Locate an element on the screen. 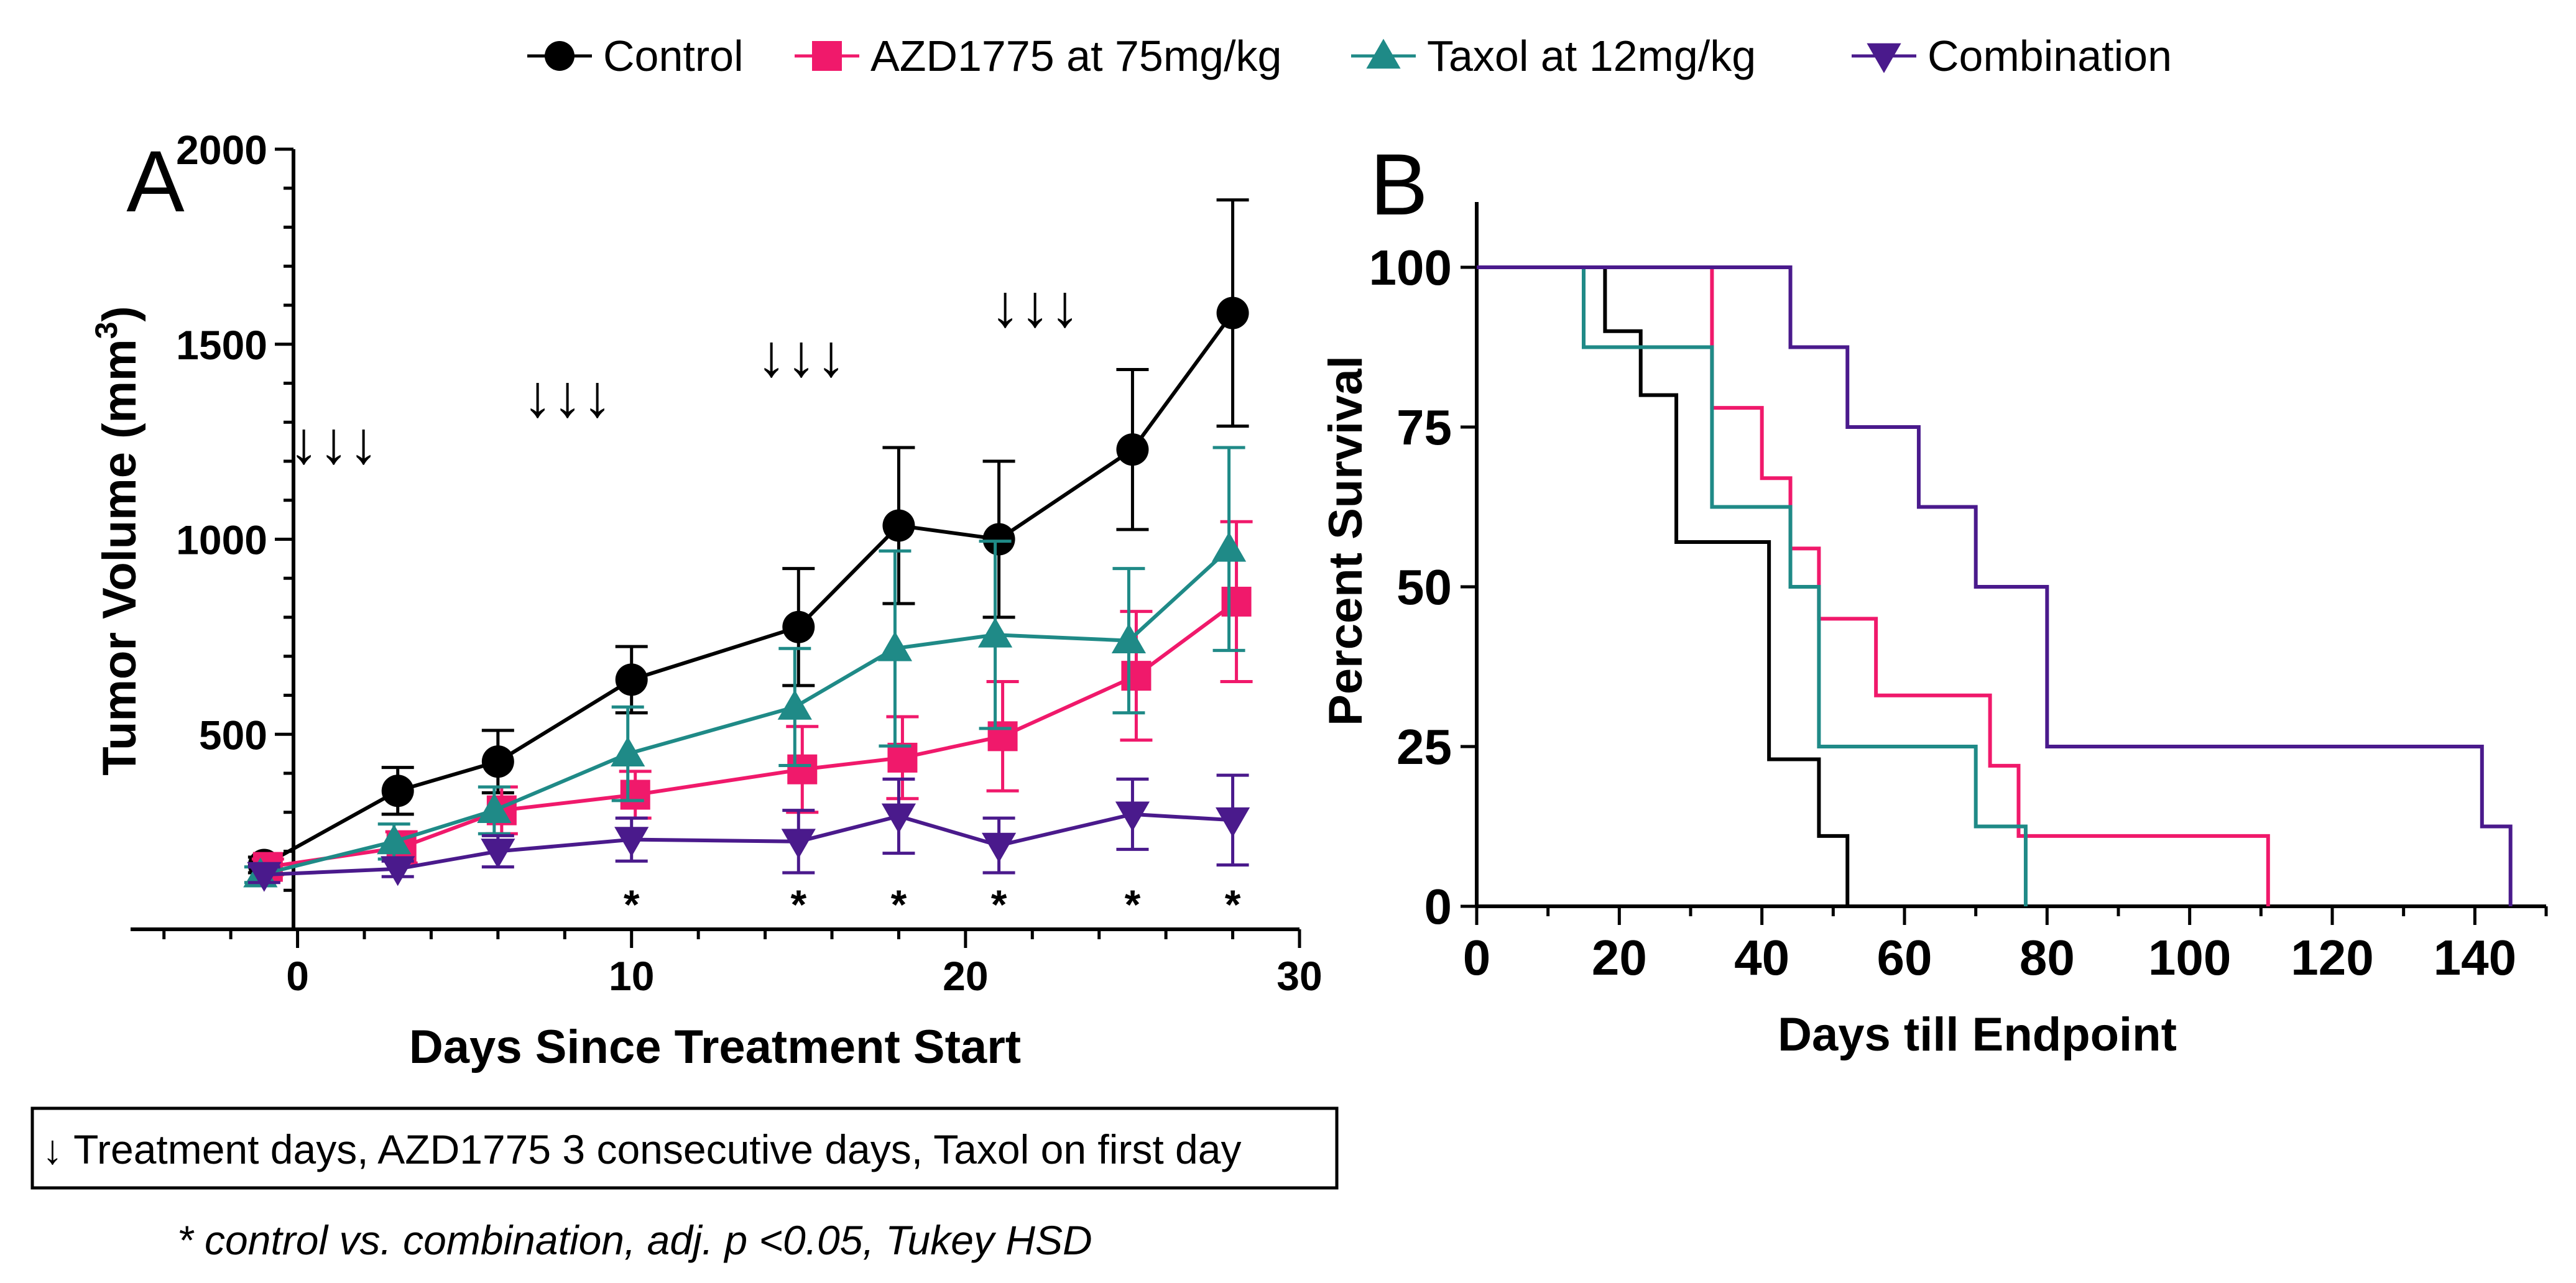 Image resolution: width=2576 pixels, height=1283 pixels. legend-label: Control is located at coordinates (673, 56).